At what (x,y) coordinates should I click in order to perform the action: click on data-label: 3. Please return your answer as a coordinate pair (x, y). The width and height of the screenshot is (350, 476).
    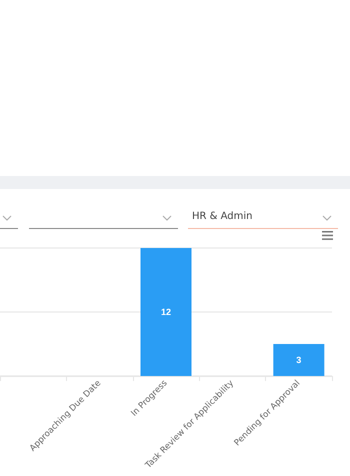
    Looking at the image, I should click on (299, 360).